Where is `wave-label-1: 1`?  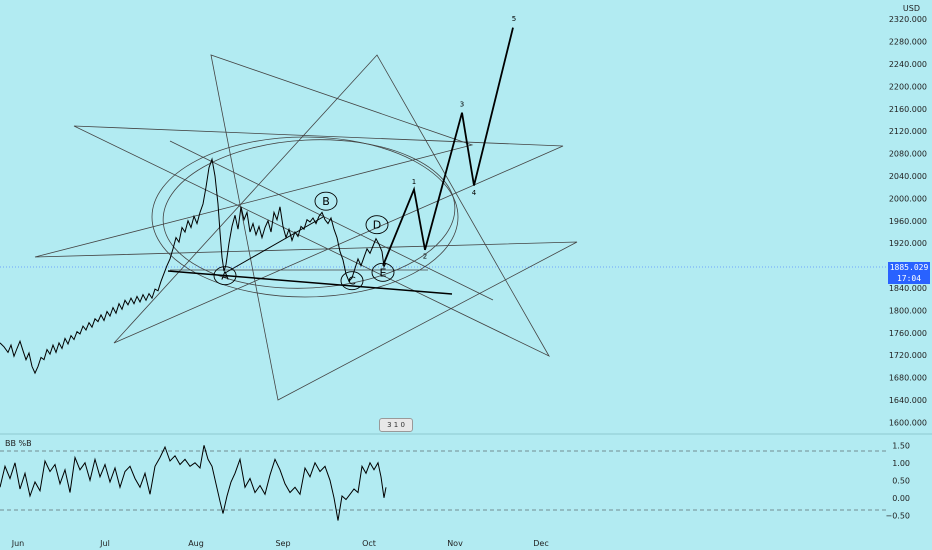
wave-label-1: 1 is located at coordinates (414, 182).